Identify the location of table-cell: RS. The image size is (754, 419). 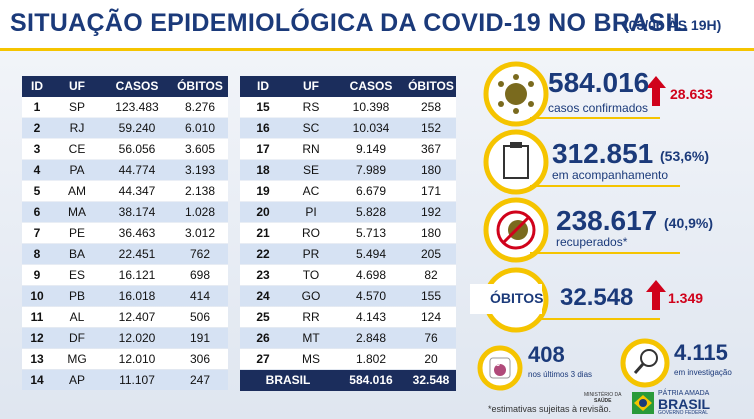
(311, 107).